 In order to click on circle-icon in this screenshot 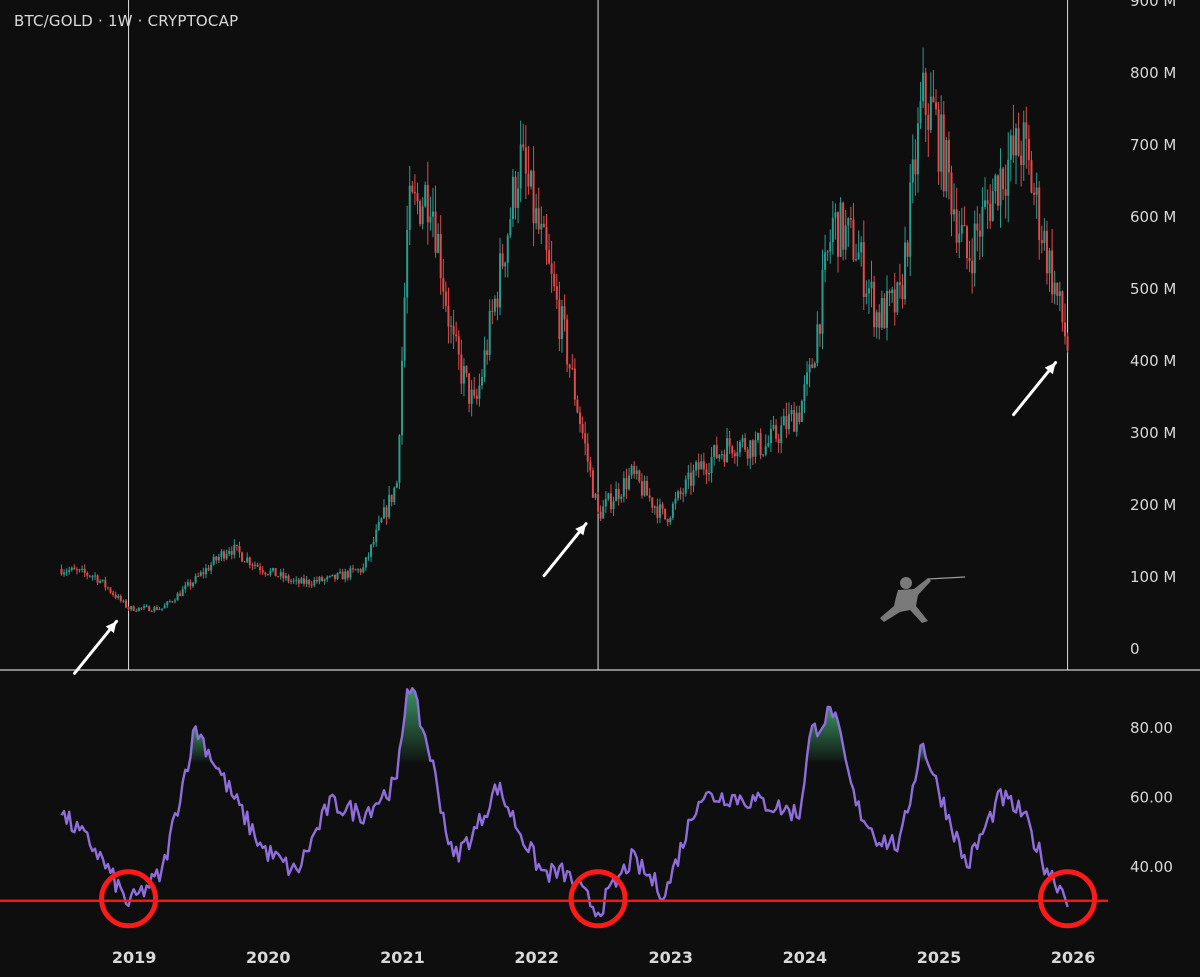, I will do `click(598, 899)`.